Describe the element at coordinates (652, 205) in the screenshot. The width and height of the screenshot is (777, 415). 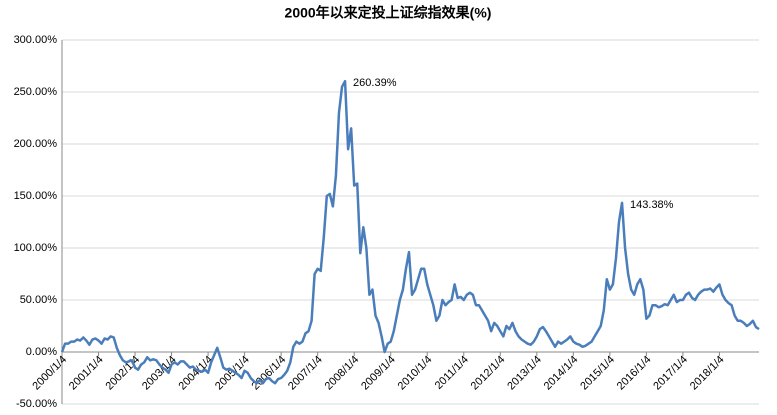
I see `data-label: 143.38%` at that location.